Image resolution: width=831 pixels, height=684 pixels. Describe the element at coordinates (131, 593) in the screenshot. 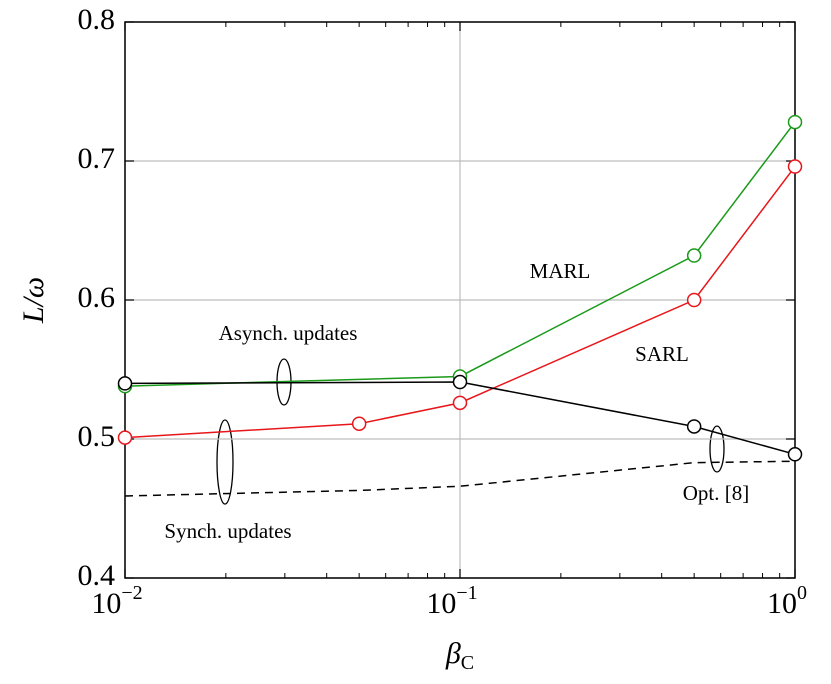

I see `x-tick-exponent: −2` at that location.